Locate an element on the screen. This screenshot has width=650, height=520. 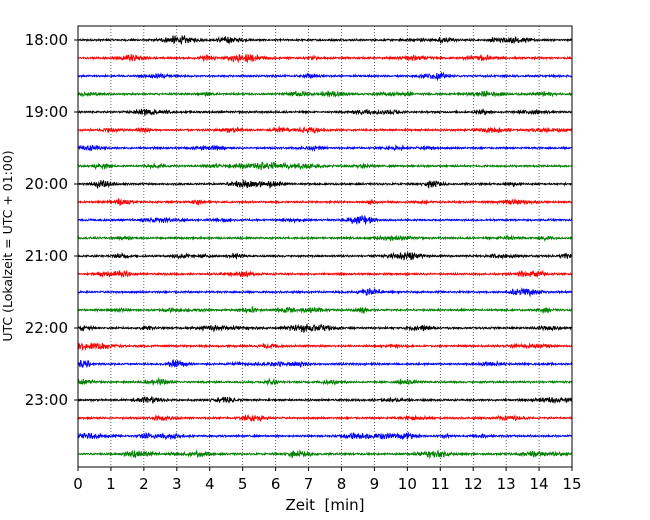
x-tick-label-5: 5 is located at coordinates (243, 484).